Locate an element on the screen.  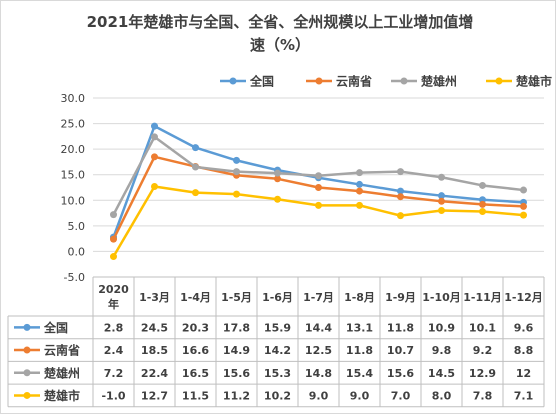
x-category-label: 1-9月 is located at coordinates (400, 297).